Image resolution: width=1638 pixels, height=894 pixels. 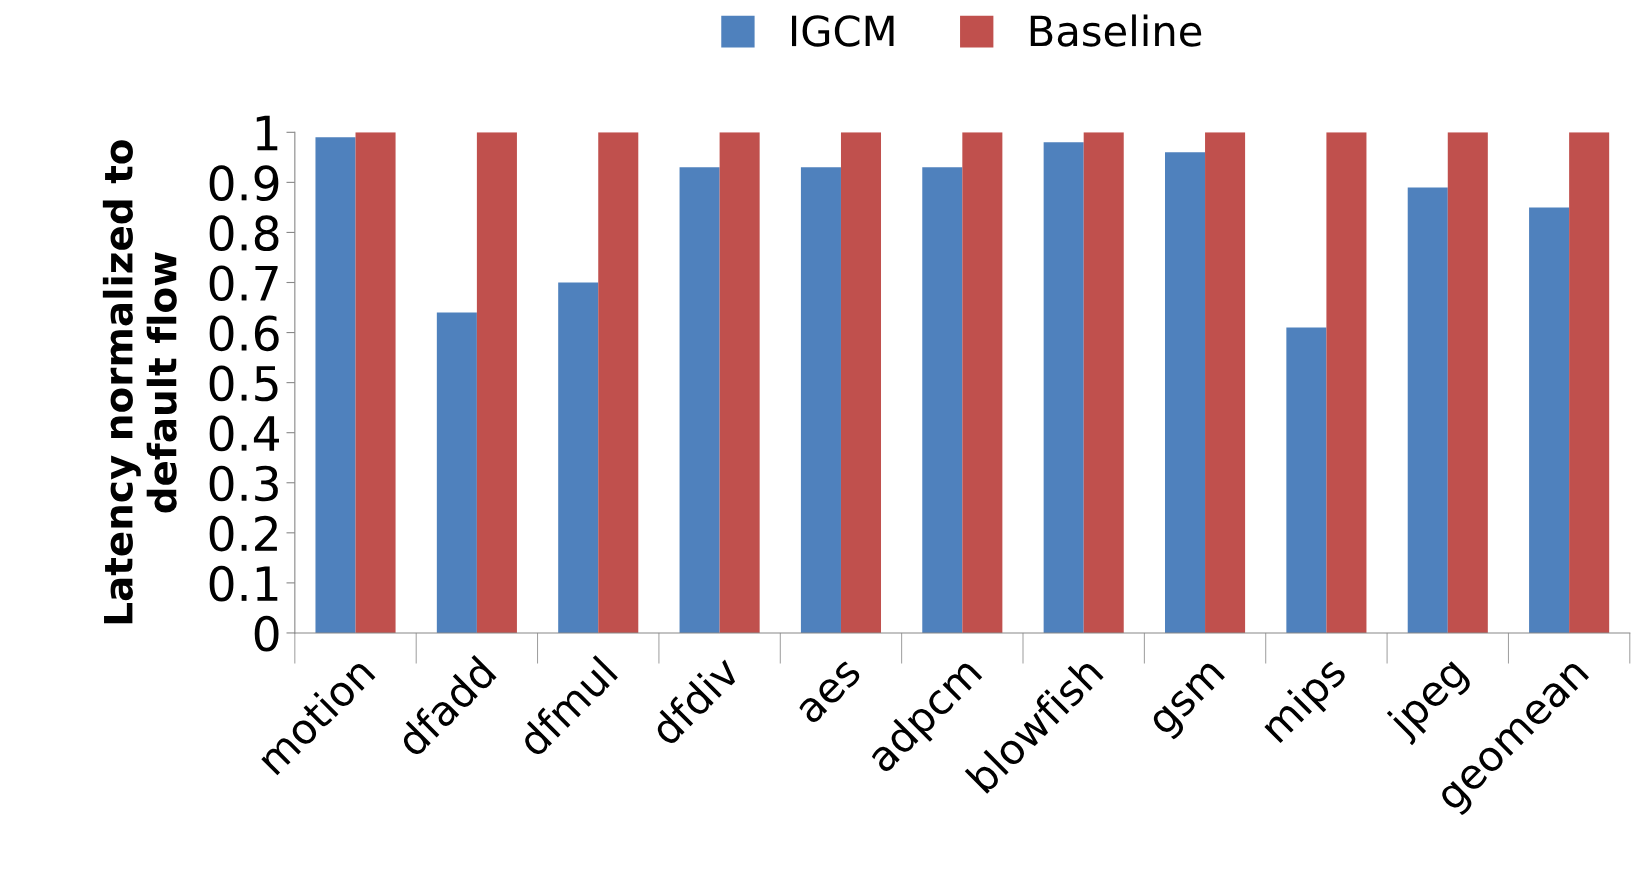 I want to click on y-tick-label: 0.8, so click(x=244, y=233).